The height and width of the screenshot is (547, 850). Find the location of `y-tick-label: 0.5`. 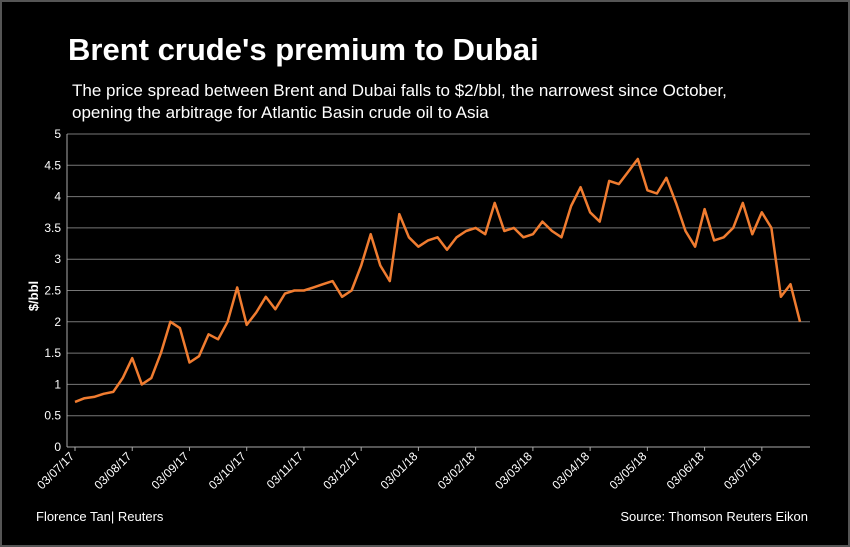

y-tick-label: 0.5 is located at coordinates (52, 416).